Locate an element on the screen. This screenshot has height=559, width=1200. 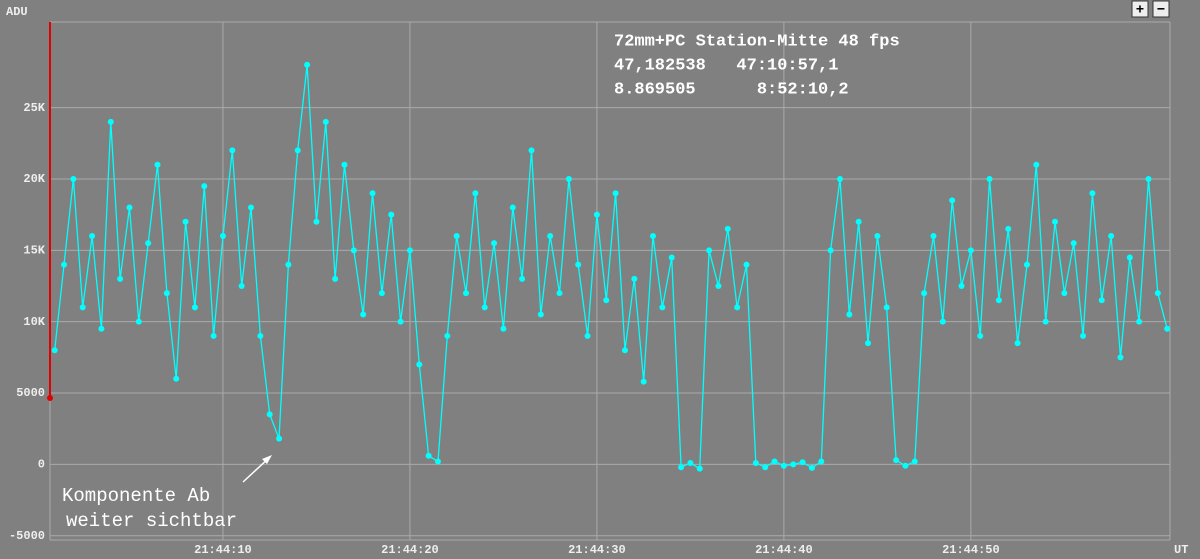
marker-dot is located at coordinates (50, 398).